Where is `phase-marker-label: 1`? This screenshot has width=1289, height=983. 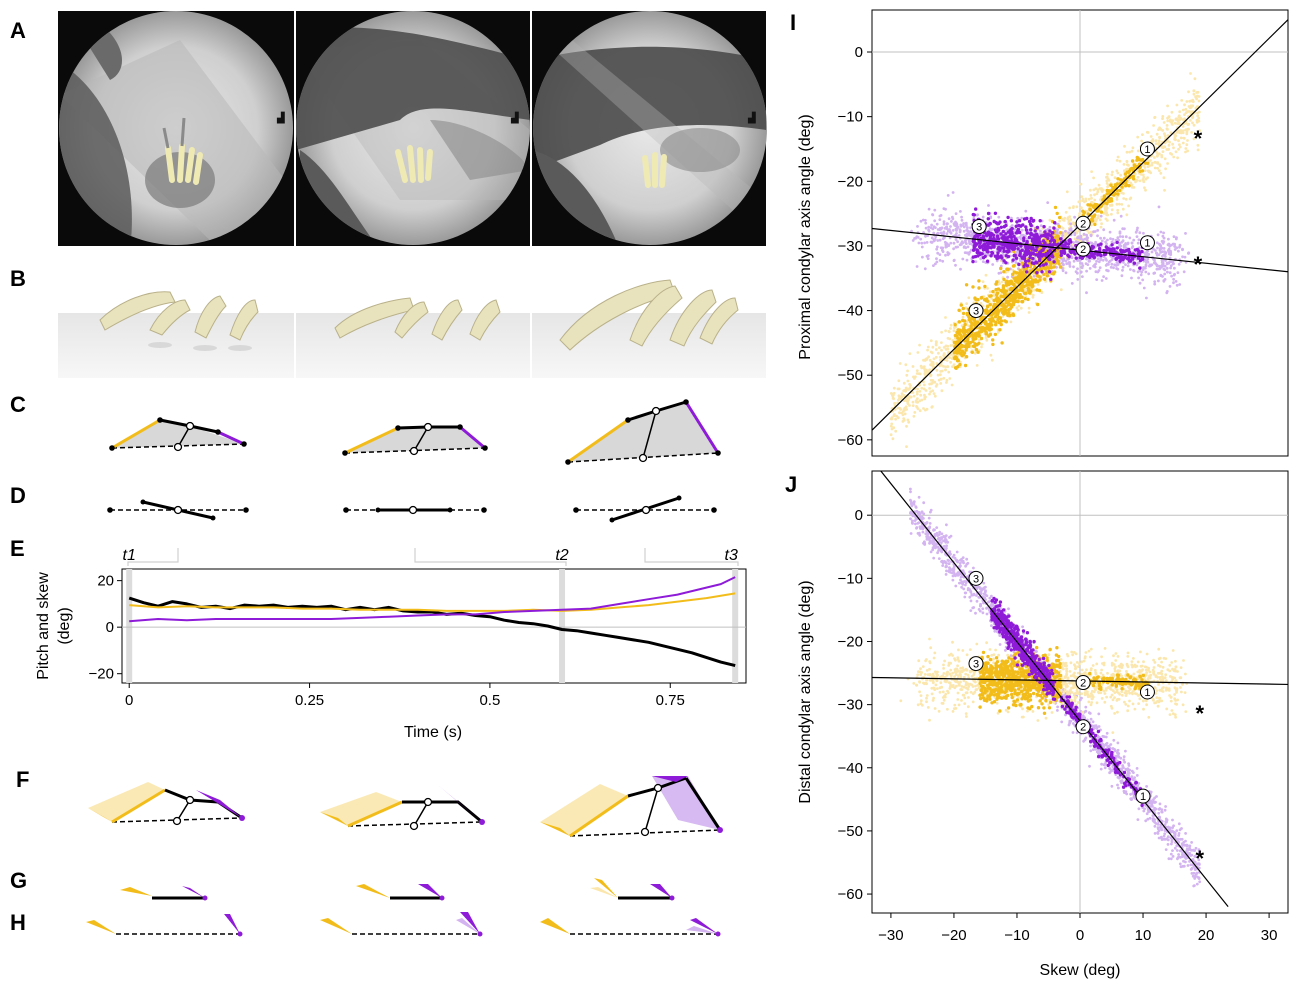 phase-marker-label: 1 is located at coordinates (1147, 244).